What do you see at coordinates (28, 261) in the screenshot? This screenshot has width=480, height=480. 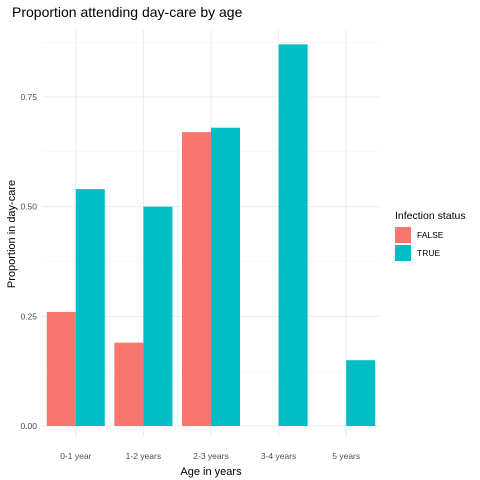 I see `y-axis-ticks: 0.00 0.25 0.50 0.75` at bounding box center [28, 261].